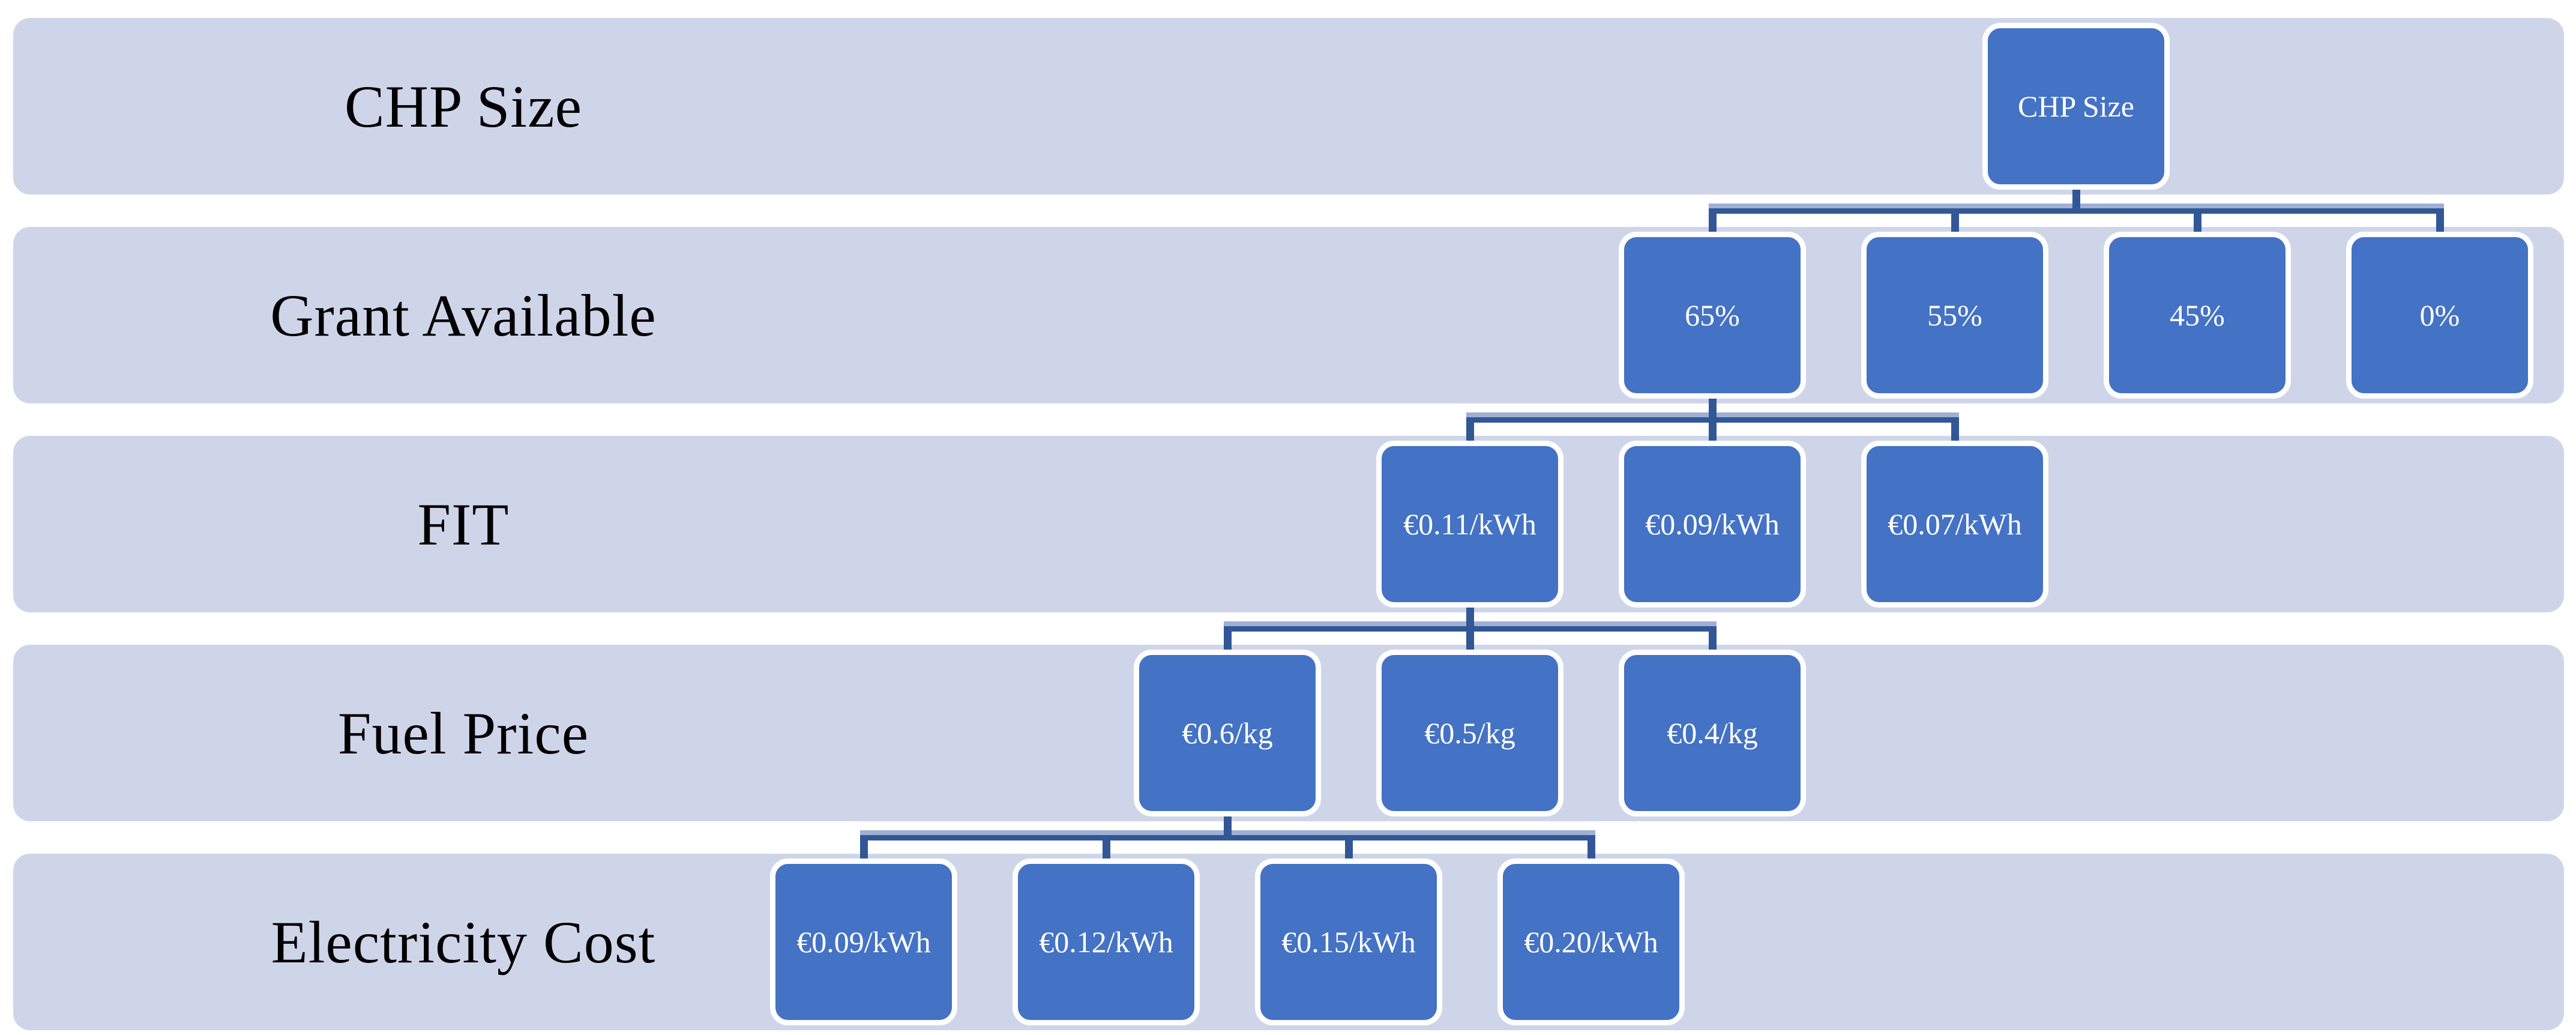 This screenshot has height=1035, width=2576. I want to click on node-grant-65: 65%, so click(1712, 315).